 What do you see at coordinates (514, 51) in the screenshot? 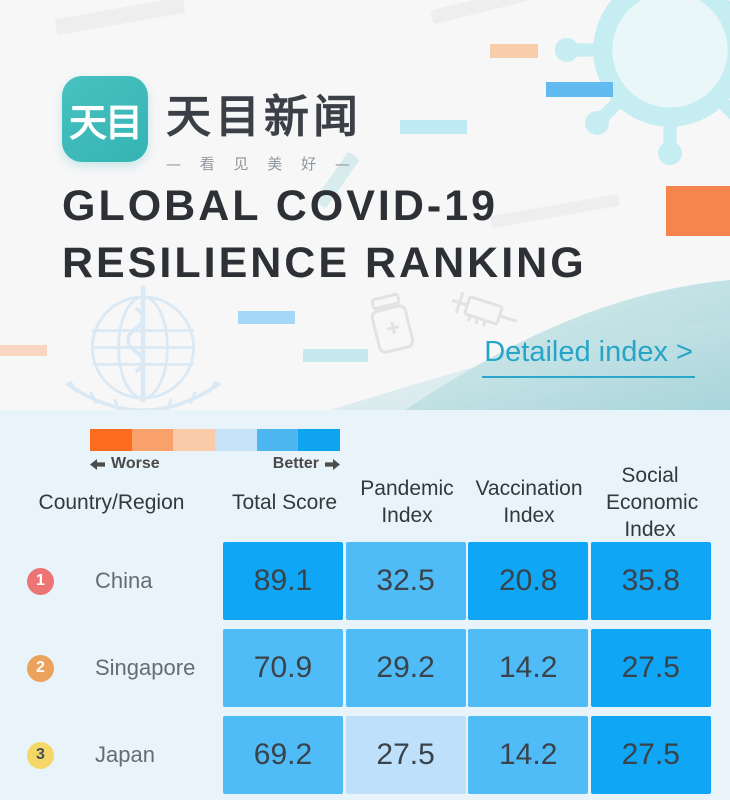
I see `decor-rect-peach` at bounding box center [514, 51].